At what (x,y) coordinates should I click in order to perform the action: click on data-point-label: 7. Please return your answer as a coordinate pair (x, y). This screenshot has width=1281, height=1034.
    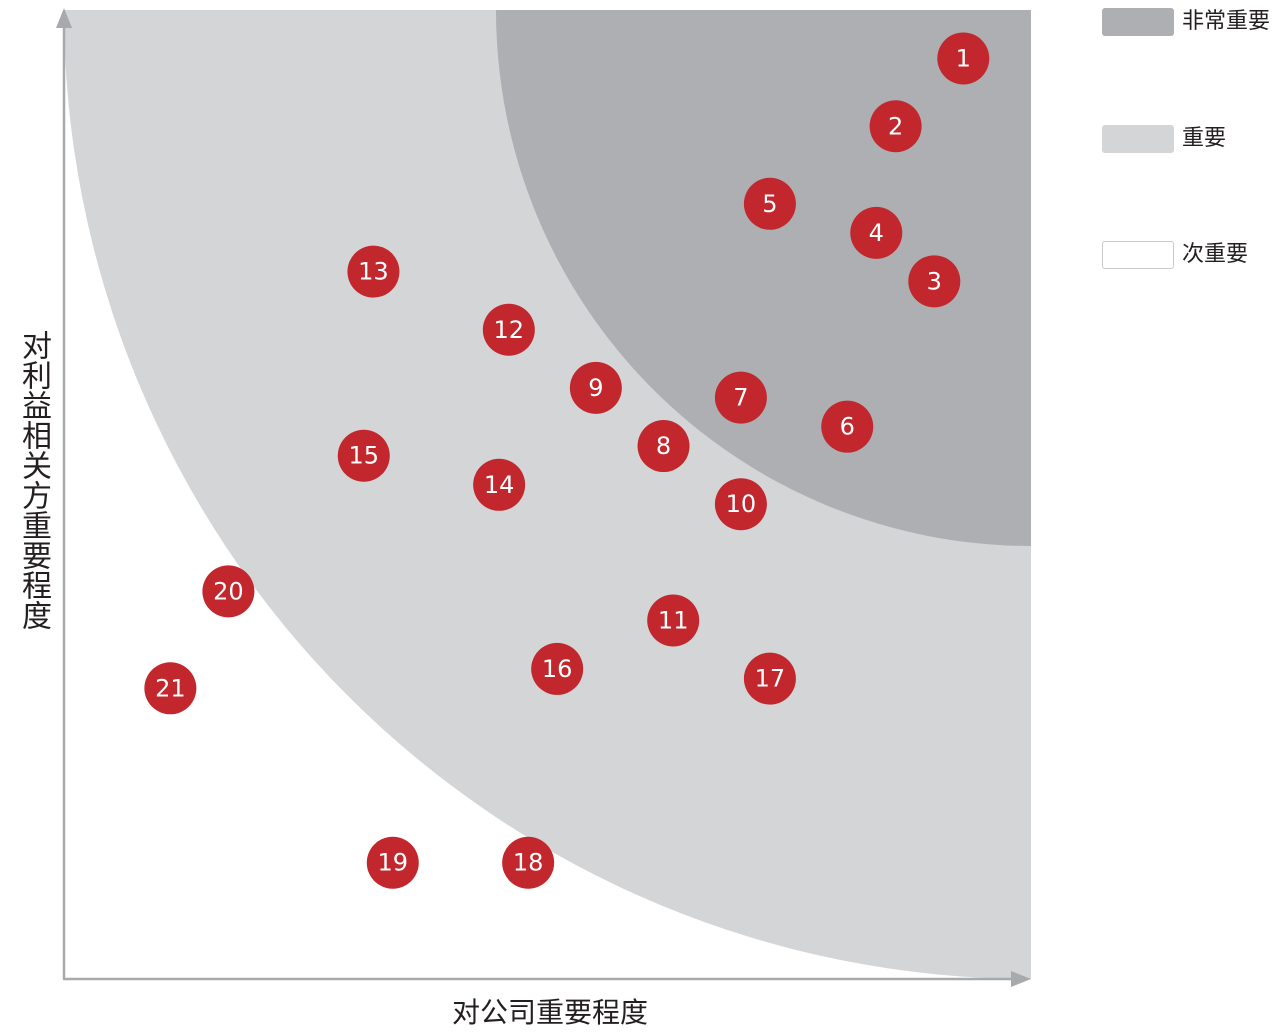
    Looking at the image, I should click on (740, 398).